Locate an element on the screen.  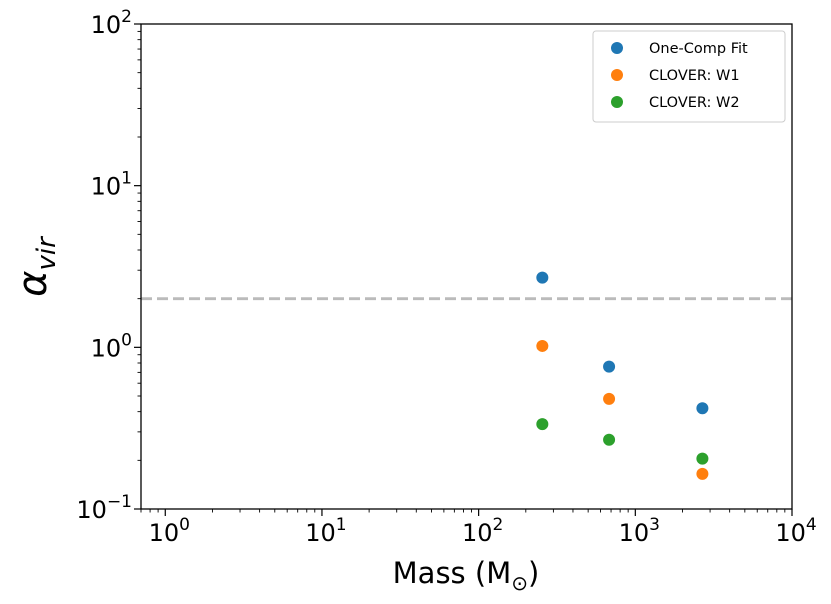
x-tick-label: 10² is located at coordinates (482, 531).